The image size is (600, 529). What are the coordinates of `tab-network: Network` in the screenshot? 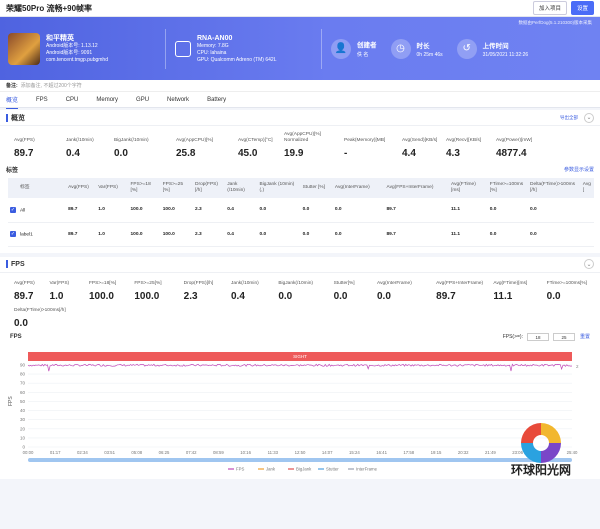 It's located at (178, 99).